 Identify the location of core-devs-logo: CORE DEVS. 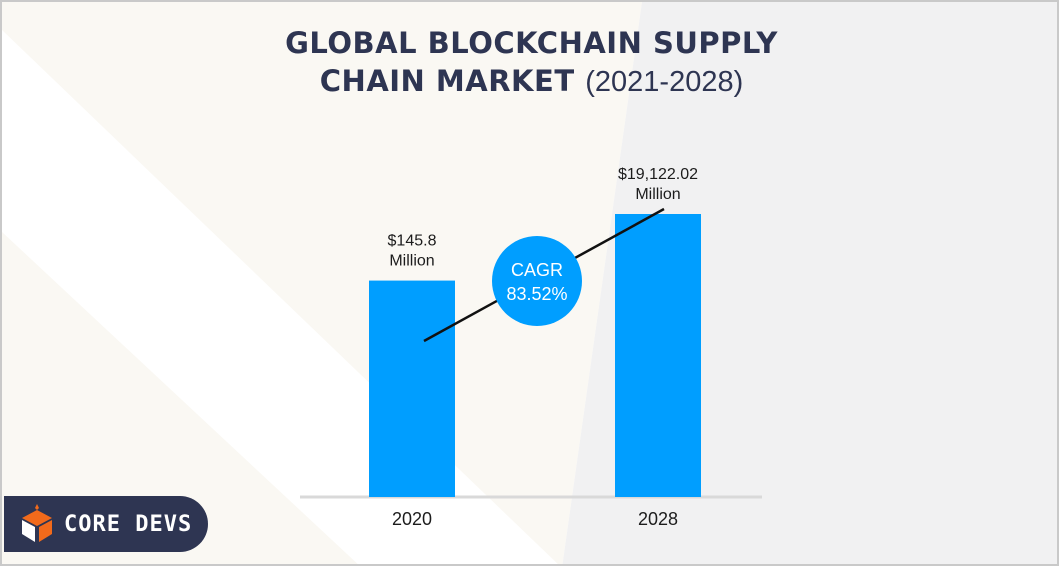
(106, 524).